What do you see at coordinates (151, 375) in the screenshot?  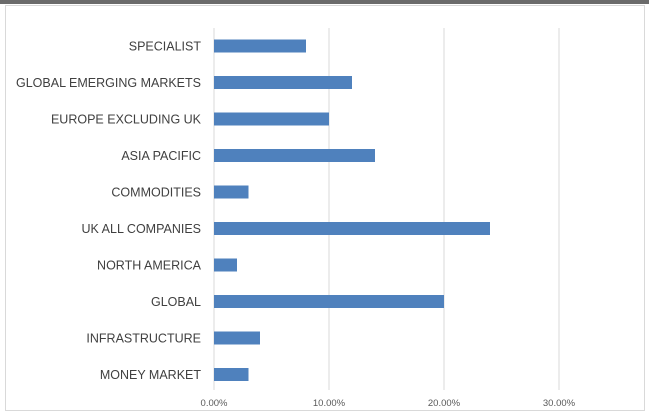 I see `category-label: MONEY MARKET` at bounding box center [151, 375].